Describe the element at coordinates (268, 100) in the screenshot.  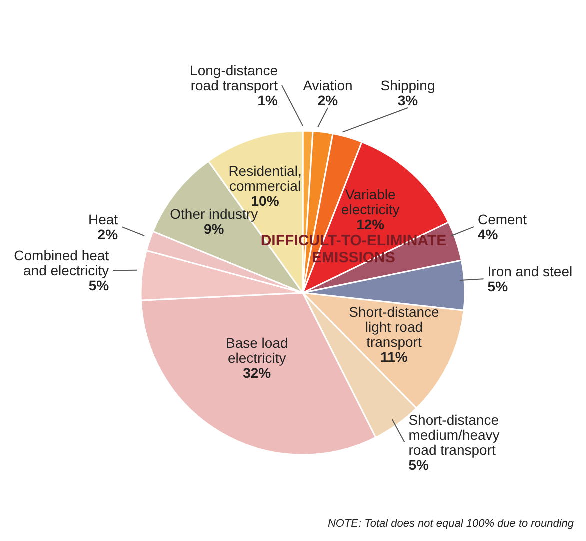
I see `data-label: 1%` at that location.